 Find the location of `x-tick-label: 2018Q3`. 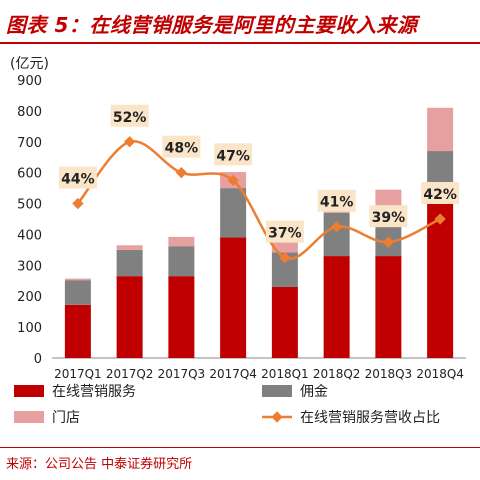

x-tick-label: 2018Q3 is located at coordinates (389, 374).